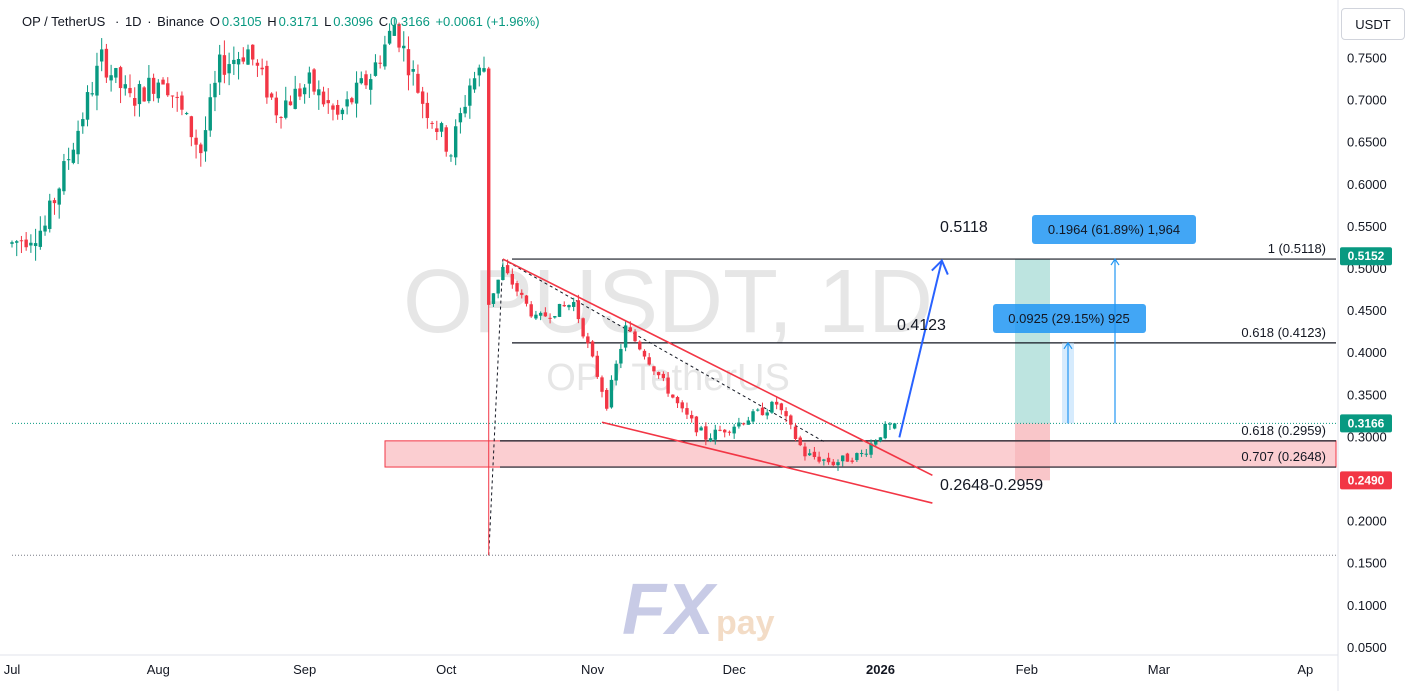 Image resolution: width=1423 pixels, height=691 pixels. Describe the element at coordinates (1380, 345) in the screenshot. I see `price-axis` at that location.